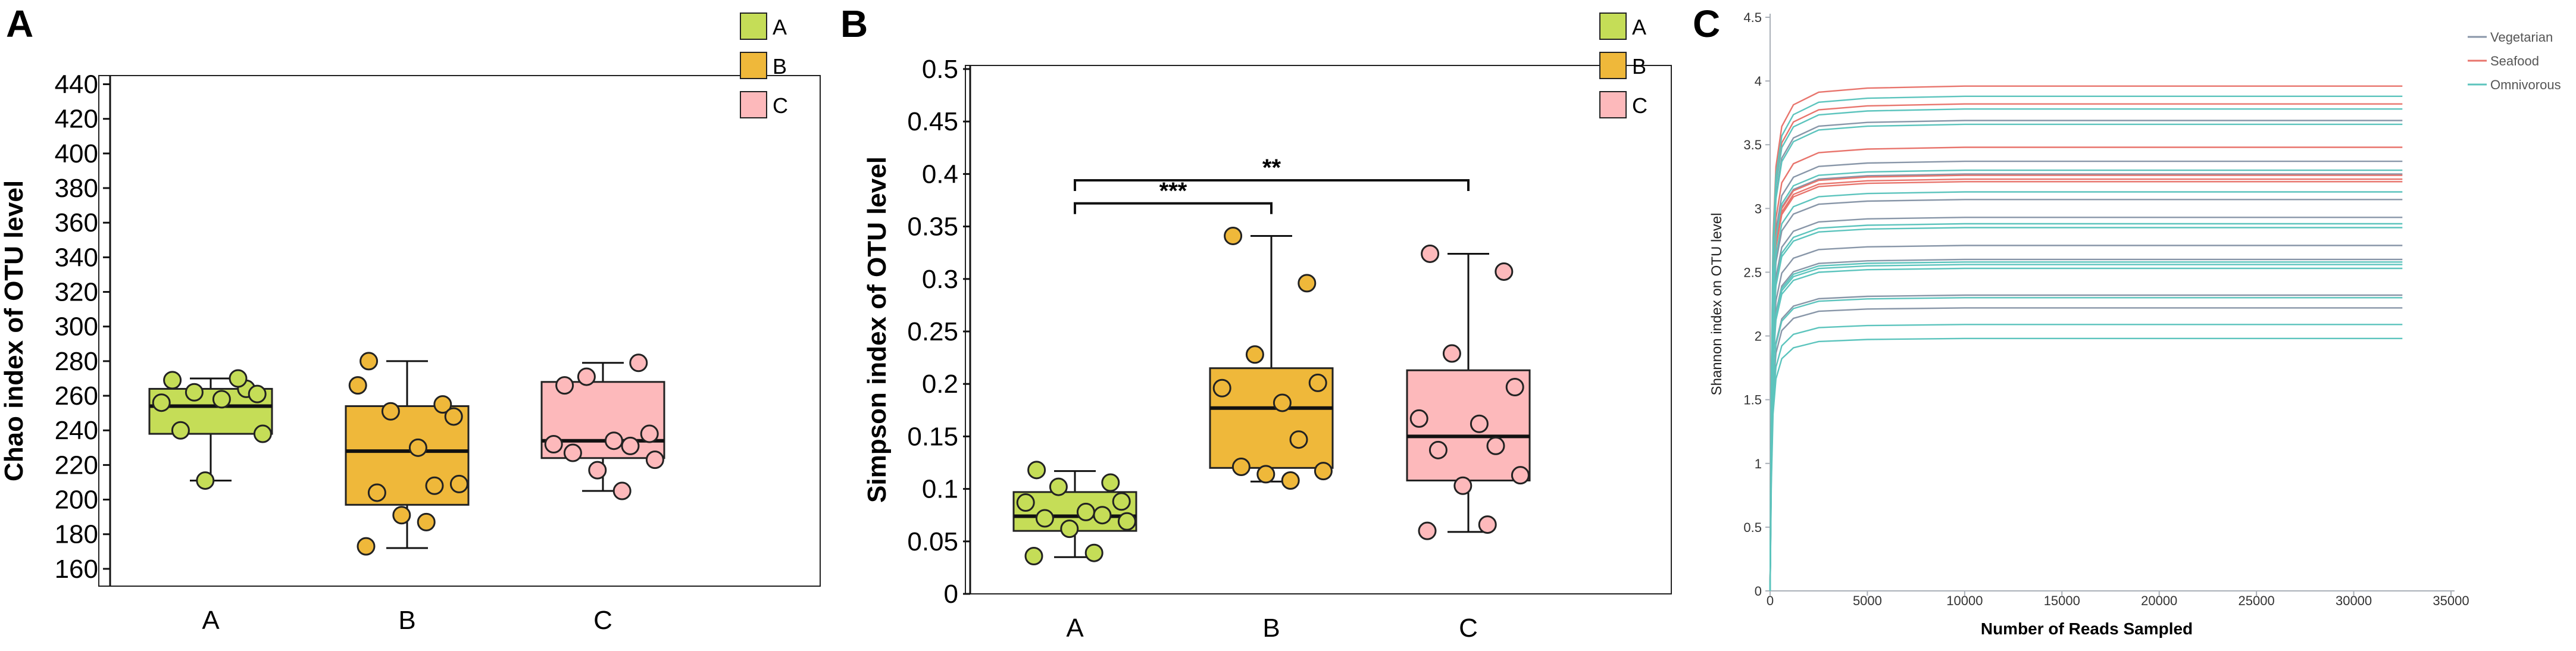  I want to click on x-tick-label: B, so click(1271, 628).